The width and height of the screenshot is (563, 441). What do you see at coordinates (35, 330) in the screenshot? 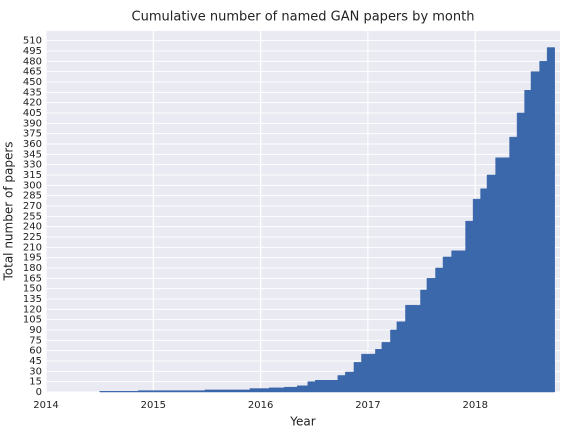
I see `y-tick-label: 90` at bounding box center [35, 330].